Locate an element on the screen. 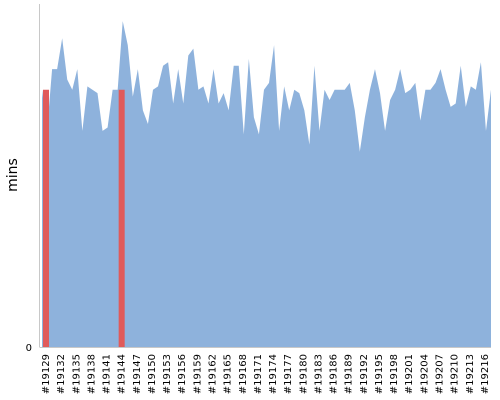 The width and height of the screenshot is (500, 400). x-tick-label: #19147 is located at coordinates (137, 374).